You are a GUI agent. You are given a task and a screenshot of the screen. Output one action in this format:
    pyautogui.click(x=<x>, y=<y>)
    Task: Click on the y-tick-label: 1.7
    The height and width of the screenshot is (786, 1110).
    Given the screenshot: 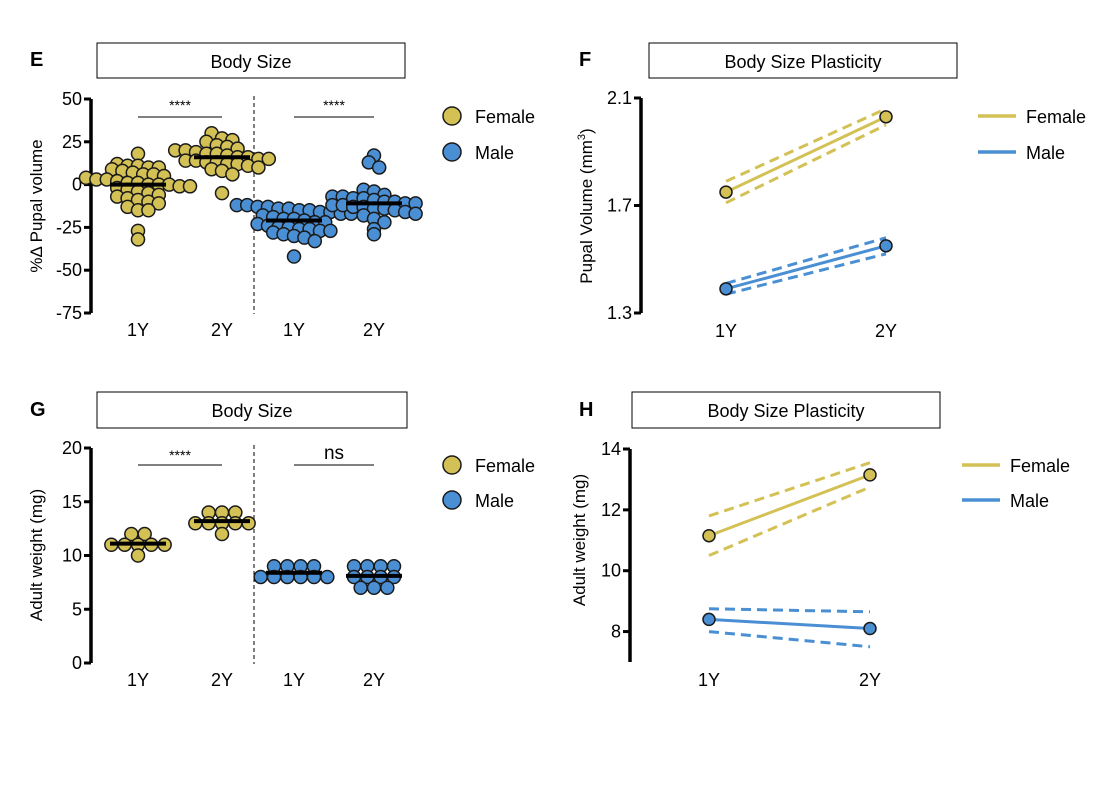 What is the action you would take?
    pyautogui.click(x=619, y=206)
    